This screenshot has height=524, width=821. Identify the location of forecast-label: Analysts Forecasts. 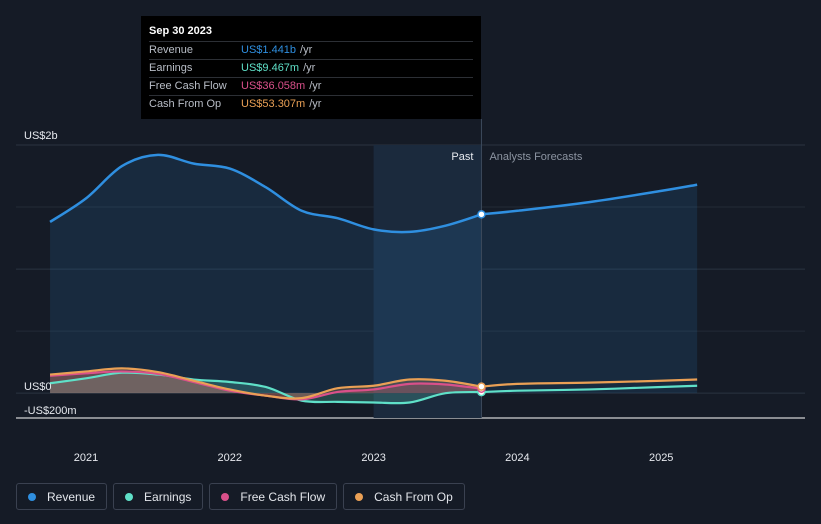
(535, 157).